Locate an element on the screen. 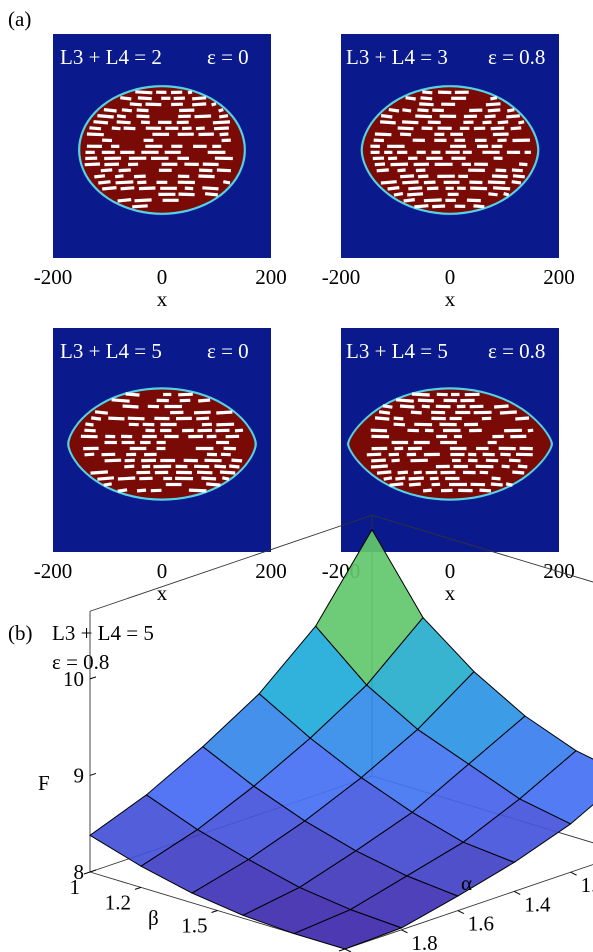 The height and width of the screenshot is (952, 593). alpha-tick-label: 2 is located at coordinates (360, 951).